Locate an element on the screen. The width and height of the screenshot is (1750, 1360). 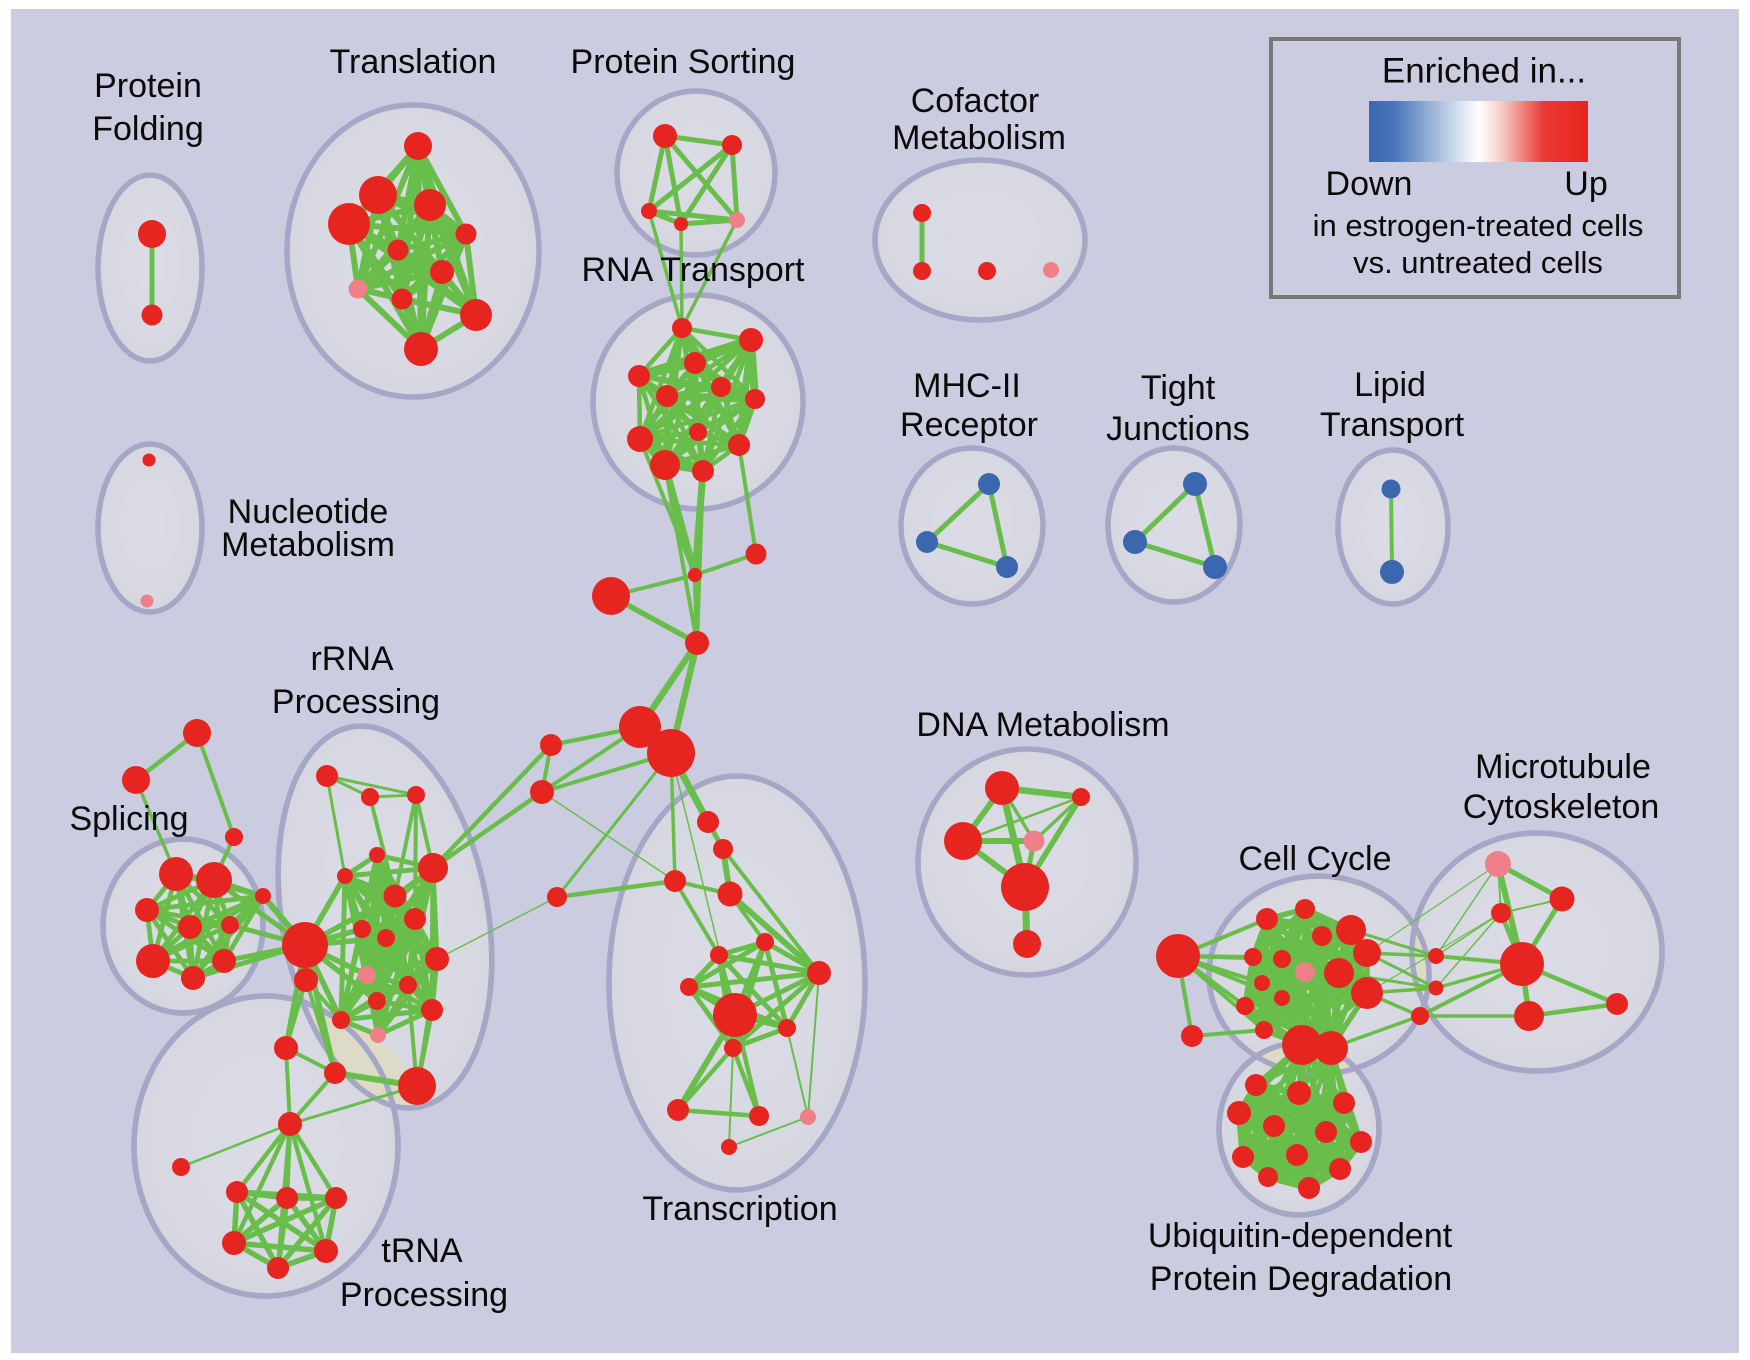
svg-text: Splicing is located at coordinates (128, 819).